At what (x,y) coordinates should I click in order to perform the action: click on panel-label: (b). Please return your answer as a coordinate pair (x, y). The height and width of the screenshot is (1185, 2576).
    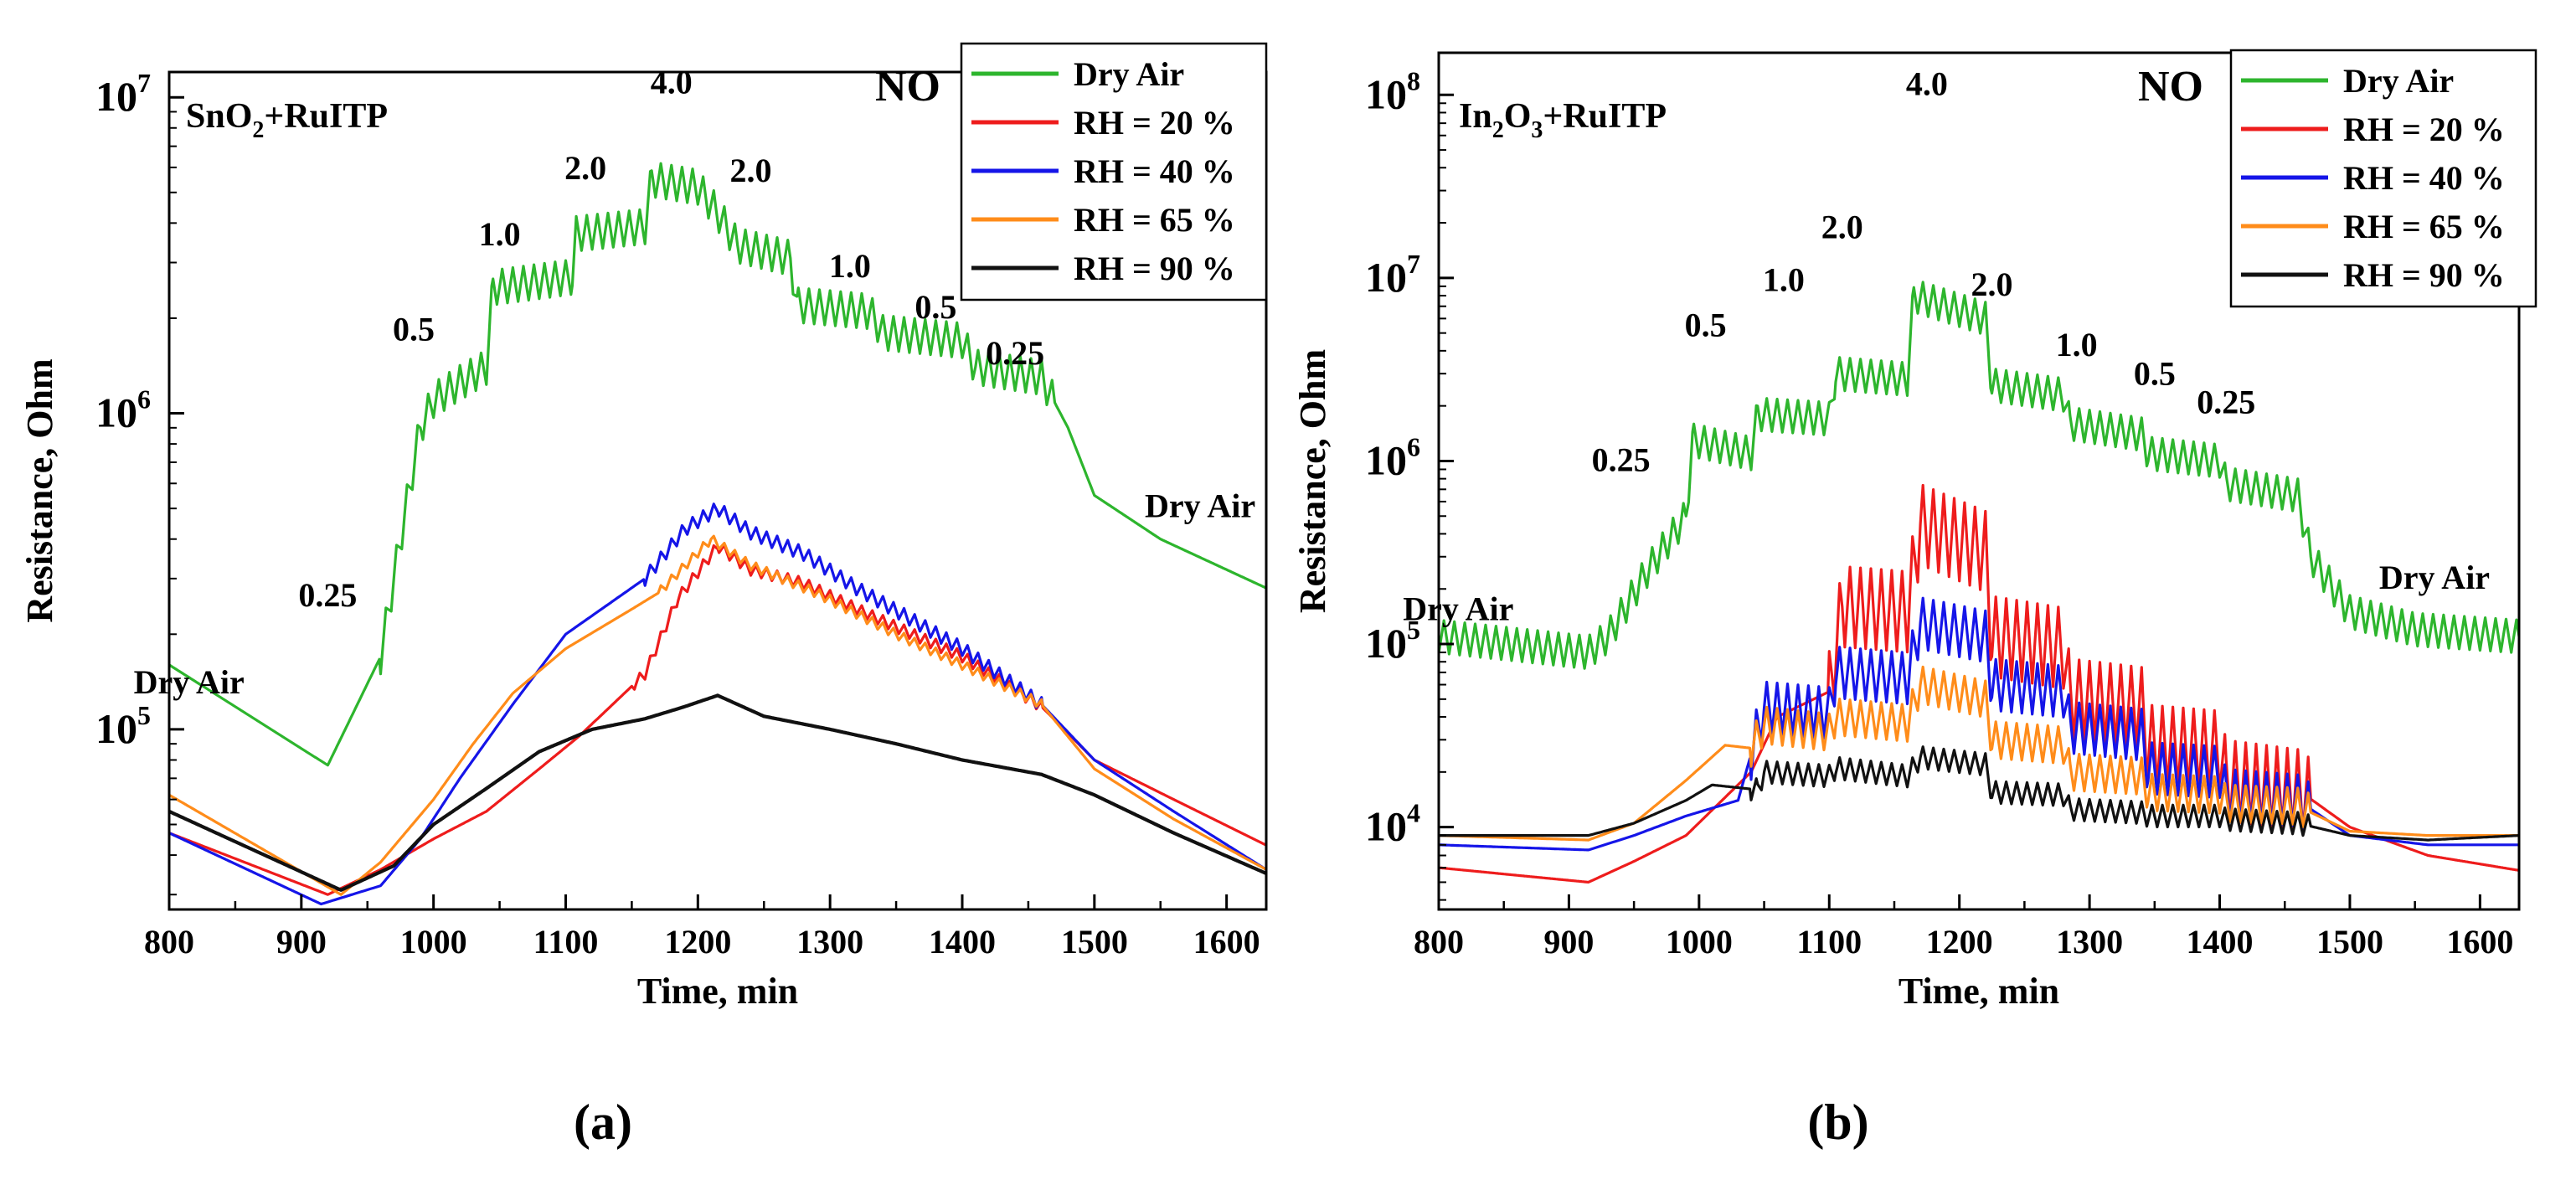
    Looking at the image, I should click on (1837, 1122).